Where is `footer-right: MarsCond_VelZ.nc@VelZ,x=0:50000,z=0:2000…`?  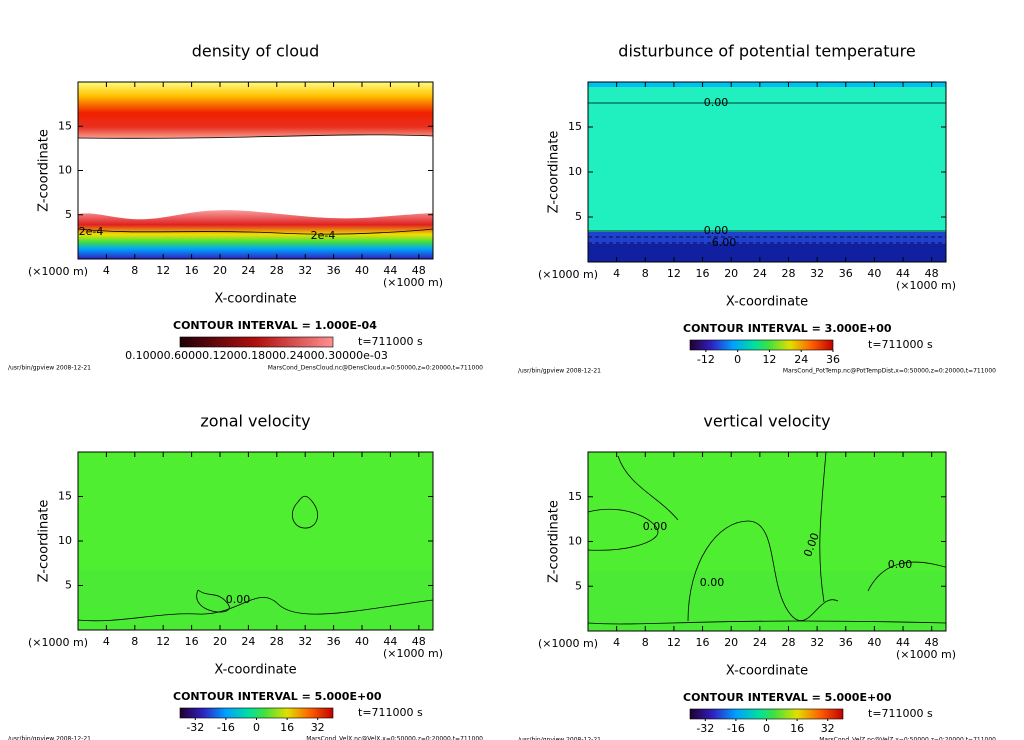 footer-right: MarsCond_VelZ.nc@VelZ,x=0:50000,z=0:2000… is located at coordinates (907, 738).